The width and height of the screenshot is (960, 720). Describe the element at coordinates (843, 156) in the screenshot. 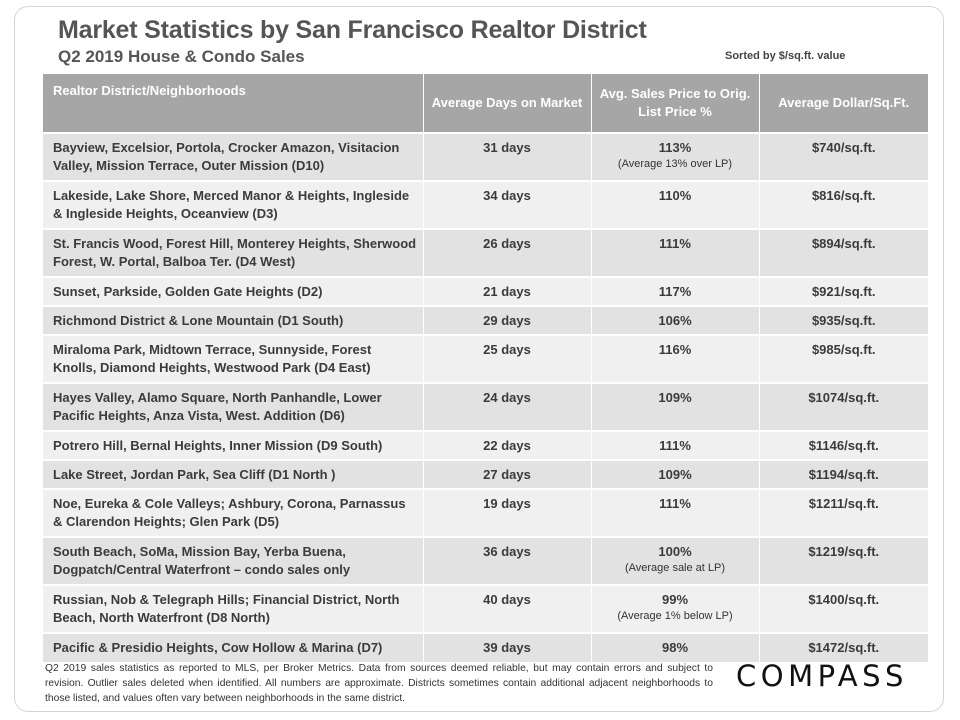

I see `dollar-sqft-cell: $740/sq.ft.` at that location.